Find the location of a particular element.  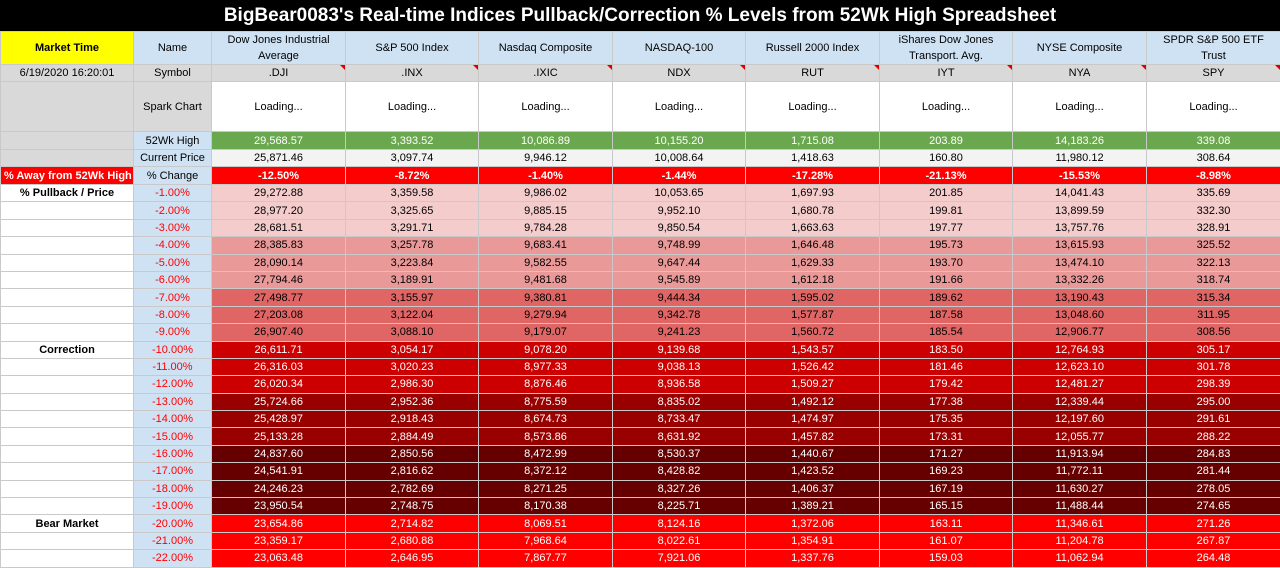

symbol-cell: NDX is located at coordinates (679, 73).